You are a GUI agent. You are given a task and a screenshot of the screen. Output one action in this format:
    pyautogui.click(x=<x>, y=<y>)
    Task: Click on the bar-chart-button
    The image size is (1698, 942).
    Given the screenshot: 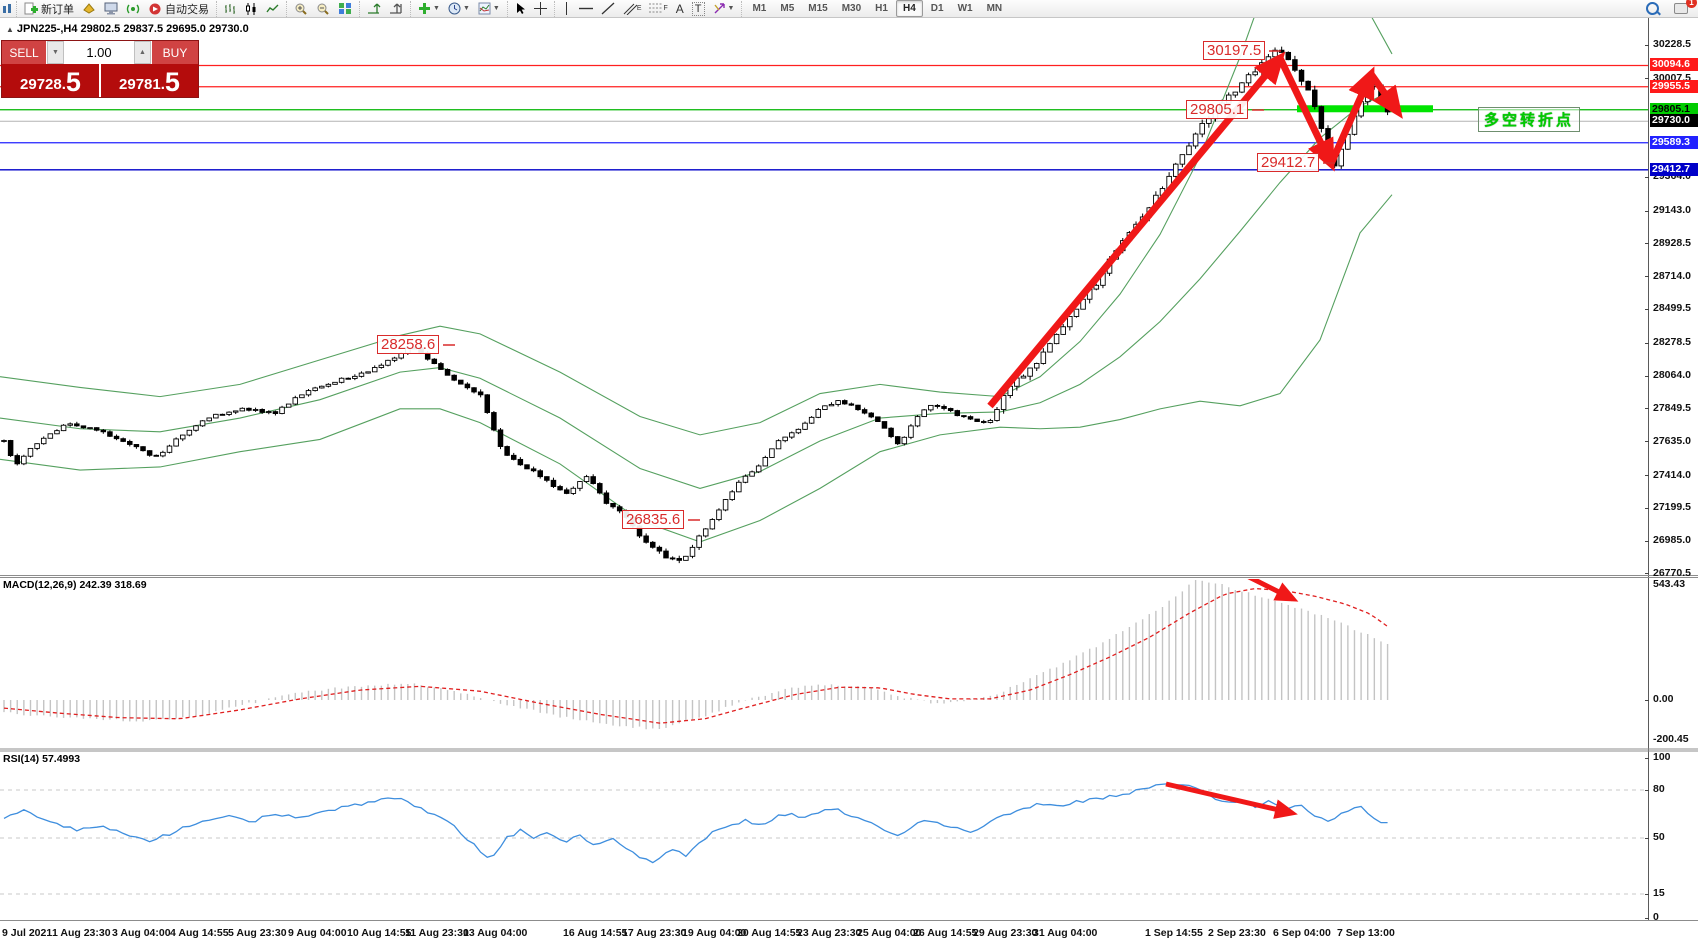 What is the action you would take?
    pyautogui.click(x=230, y=8)
    